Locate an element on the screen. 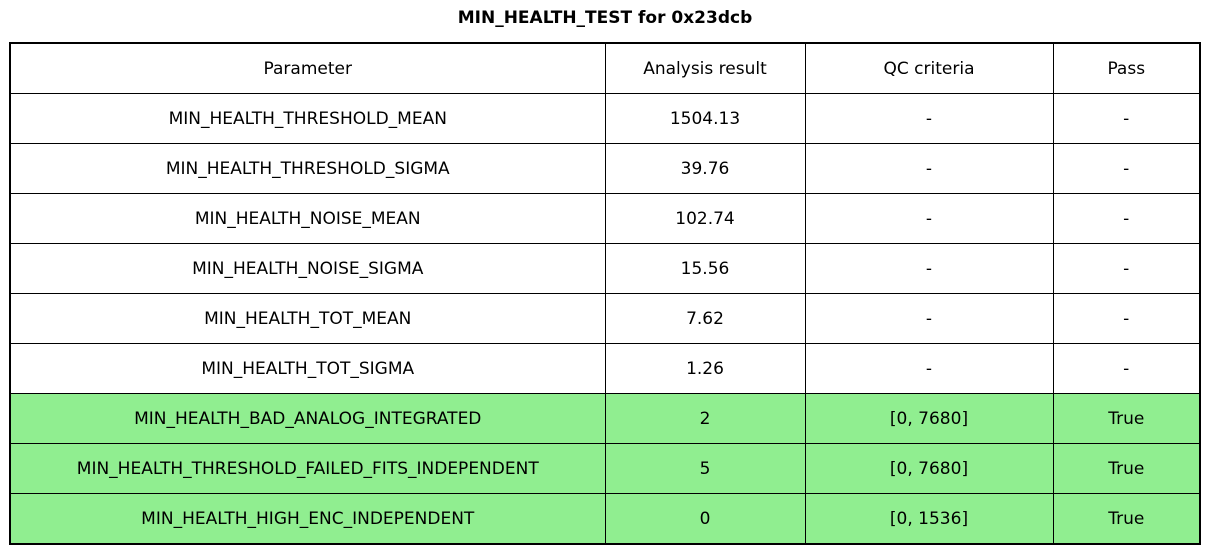 The width and height of the screenshot is (1210, 553). table-row: MIN_HEALTH_THRESHOLD_MEAN 1504.13- - is located at coordinates (605, 118).